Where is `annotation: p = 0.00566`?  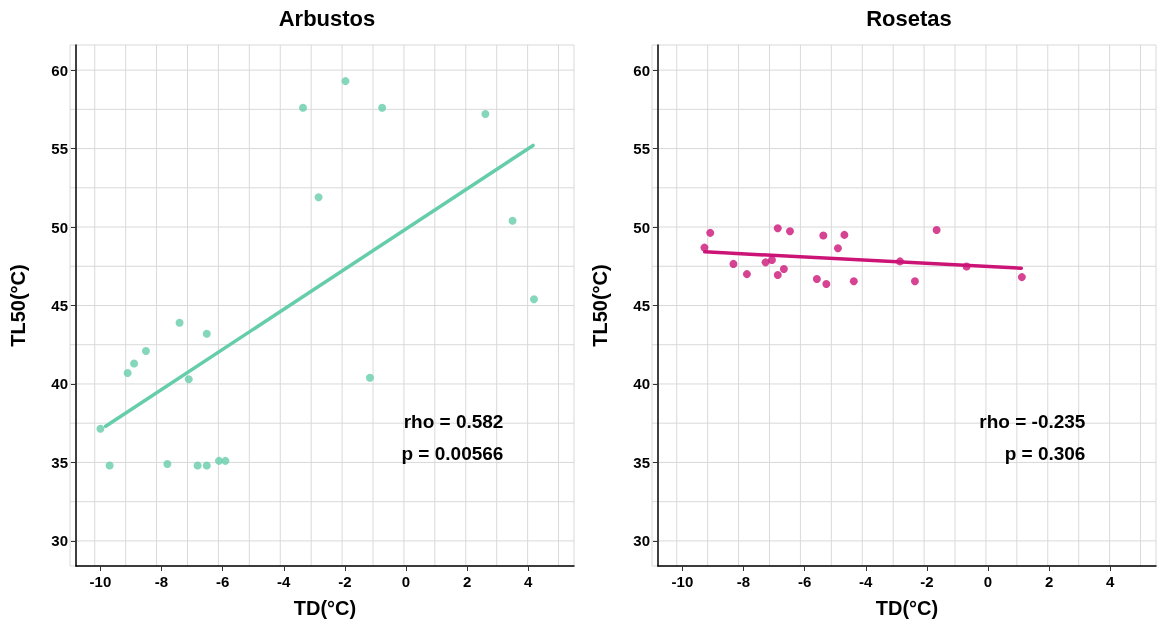 annotation: p = 0.00566 is located at coordinates (452, 454).